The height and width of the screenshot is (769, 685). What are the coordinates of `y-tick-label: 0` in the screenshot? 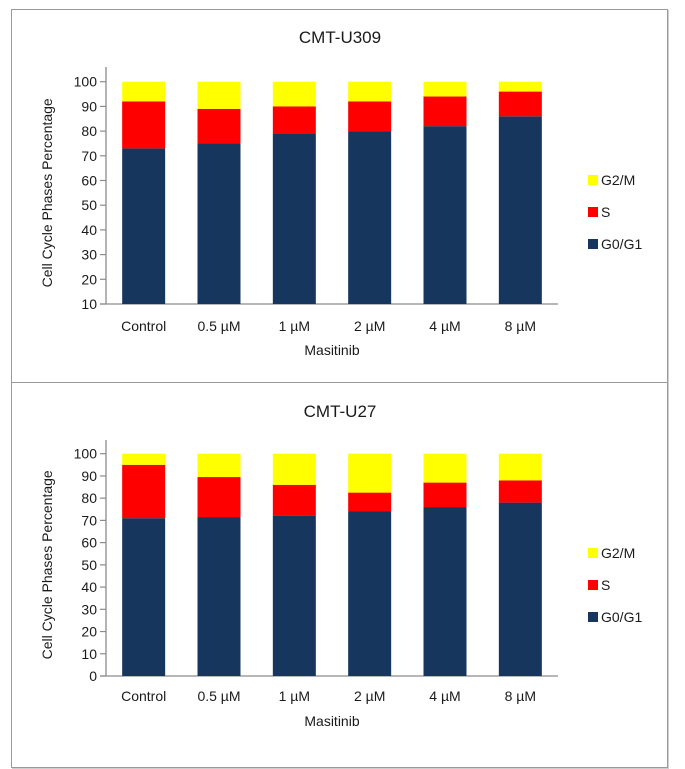 It's located at (93, 676).